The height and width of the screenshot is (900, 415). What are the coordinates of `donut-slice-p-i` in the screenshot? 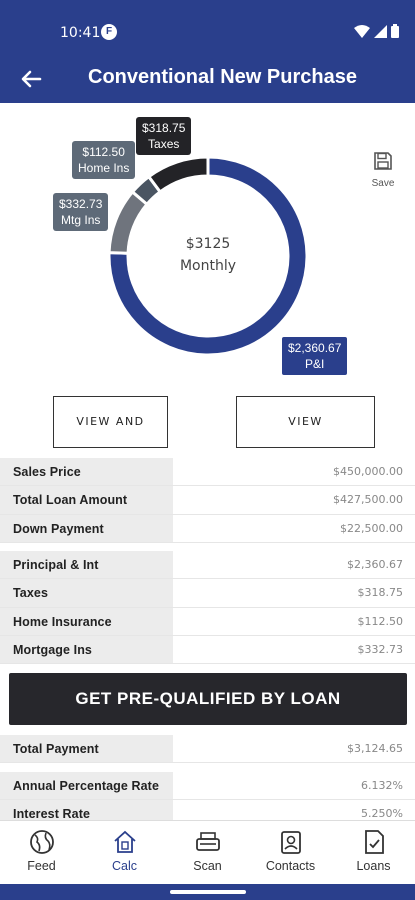 It's located at (208, 256).